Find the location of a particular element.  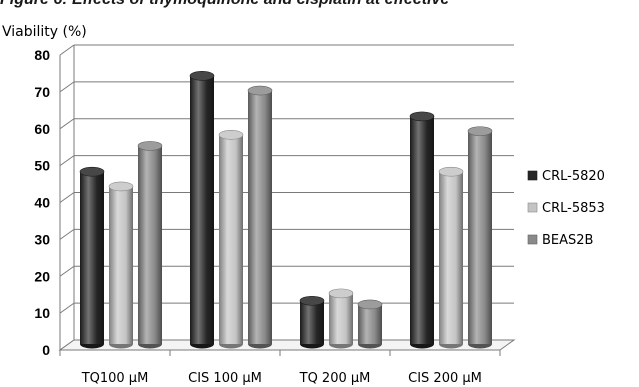

x-tick-label: CIS 100 µM is located at coordinates (225, 378).